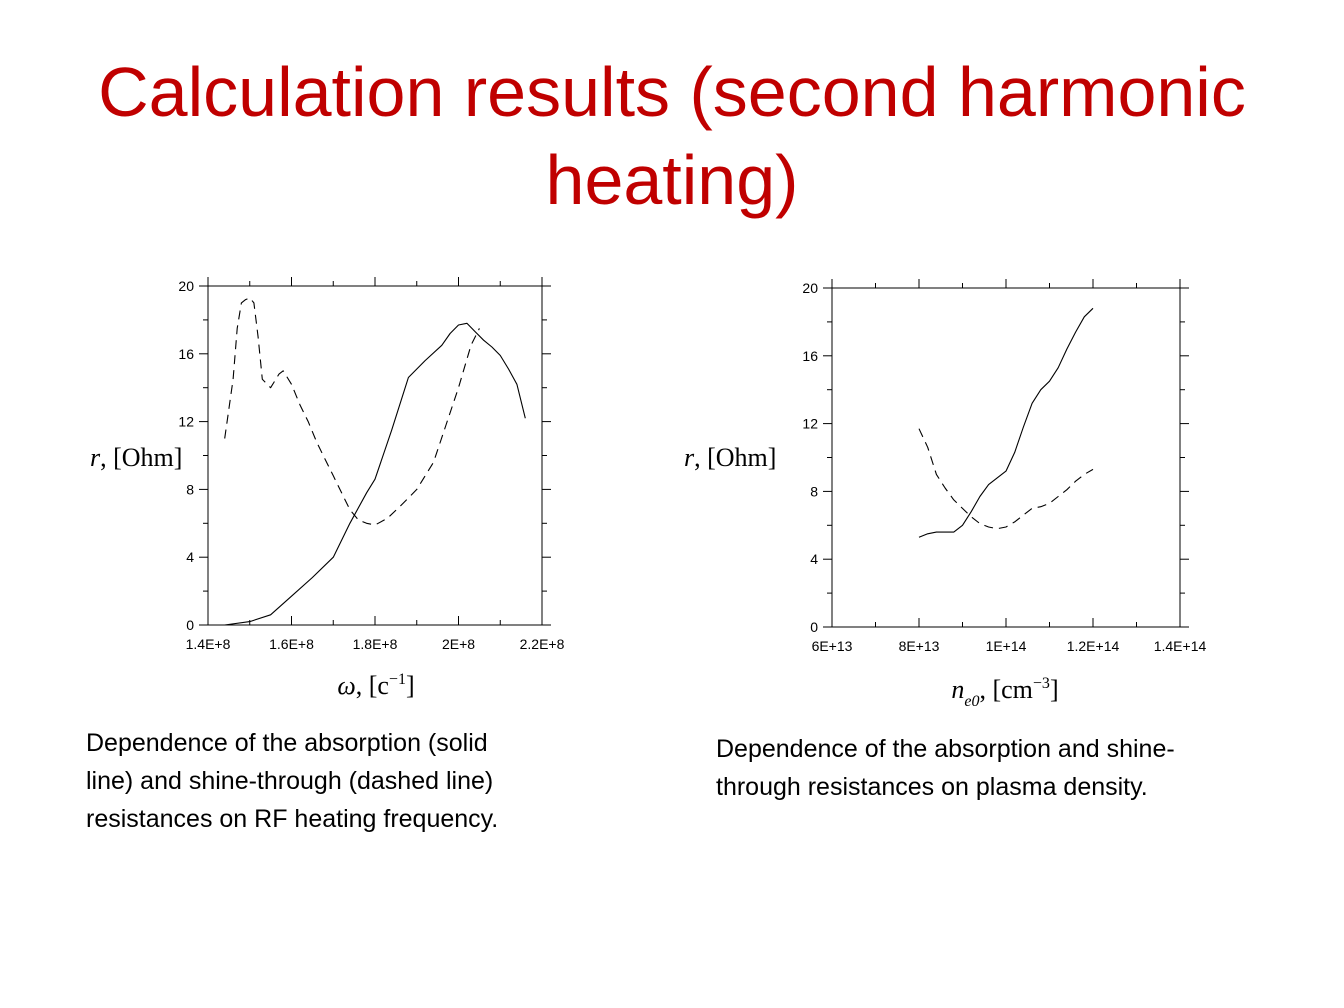  I want to click on frequency-chart-tick-labels: 1.4E+8 1.6E+8 1.8E+8 2E+8 2.2E+8 0 4 8 12 16 20, so click(371, 465).